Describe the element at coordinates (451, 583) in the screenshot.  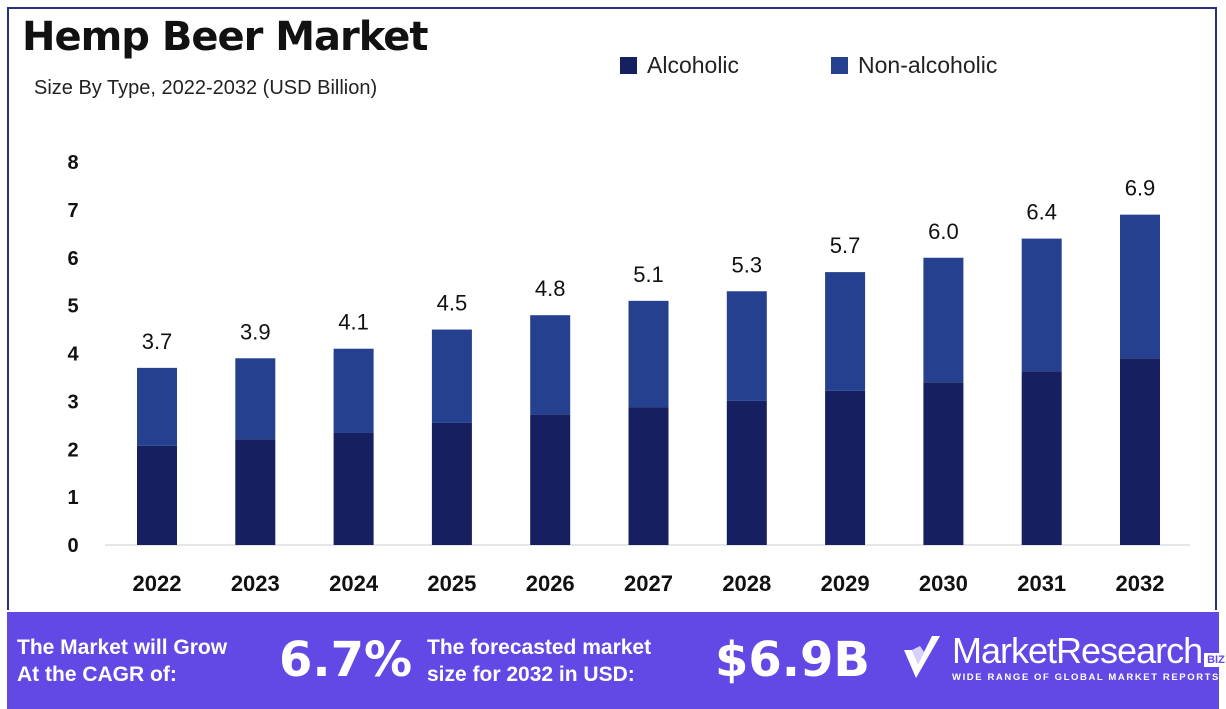
I see `x-tick-label: 2025` at that location.